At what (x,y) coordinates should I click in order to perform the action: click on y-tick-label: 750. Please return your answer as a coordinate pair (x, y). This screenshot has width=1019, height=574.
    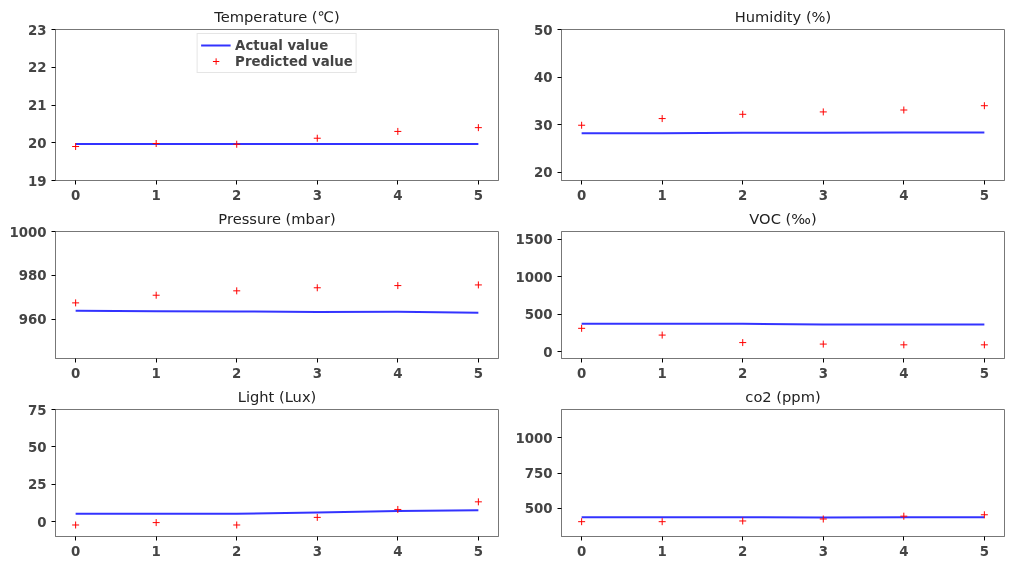
    Looking at the image, I should click on (538, 473).